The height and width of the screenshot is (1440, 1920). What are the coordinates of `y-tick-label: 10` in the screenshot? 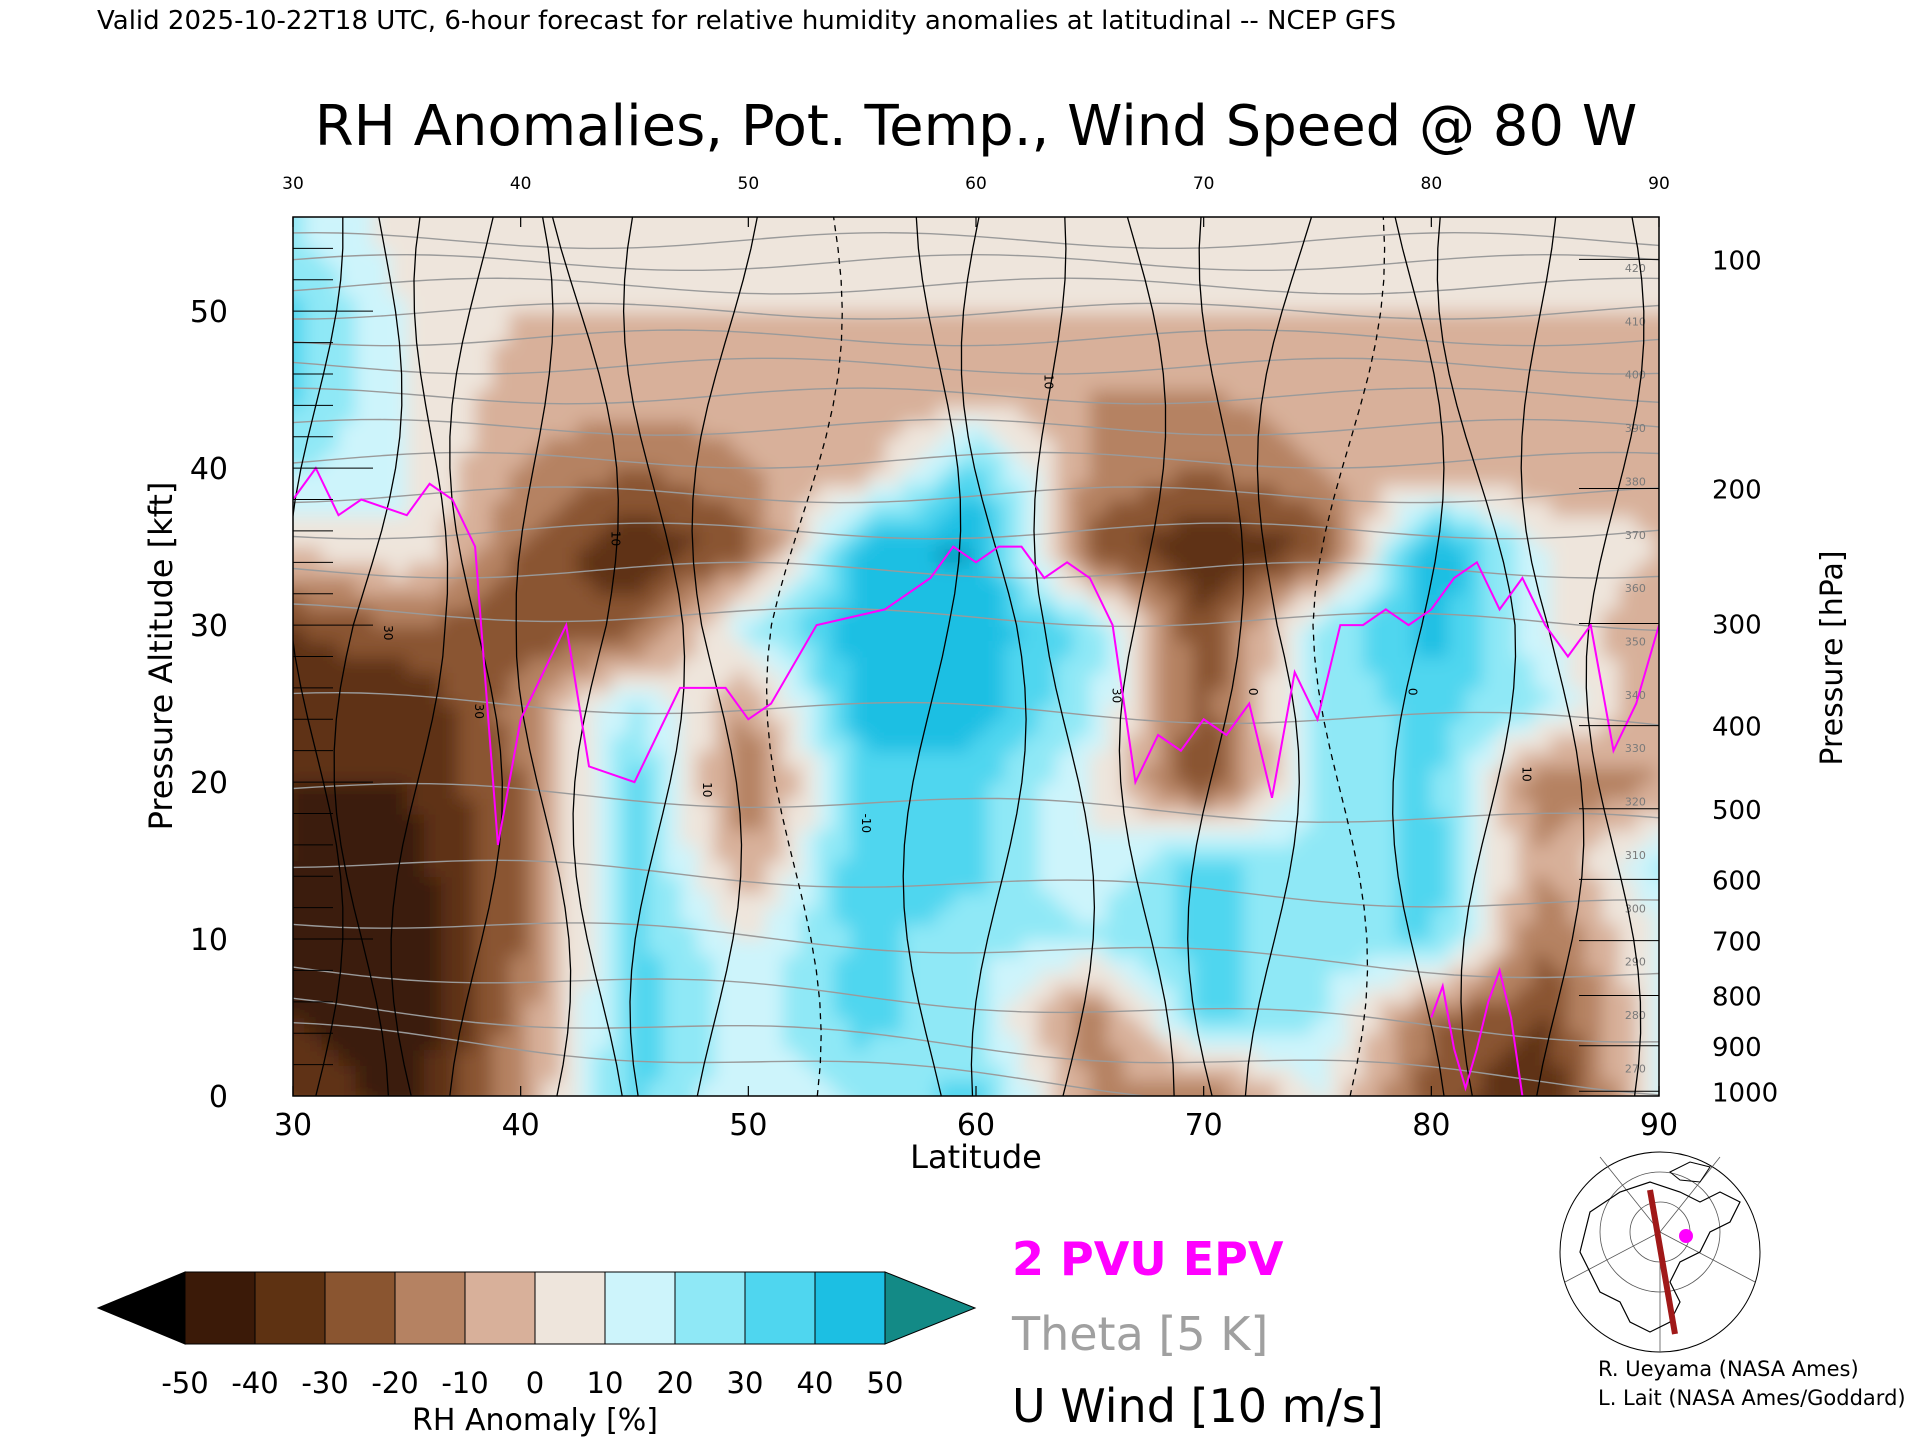 It's located at (209, 940).